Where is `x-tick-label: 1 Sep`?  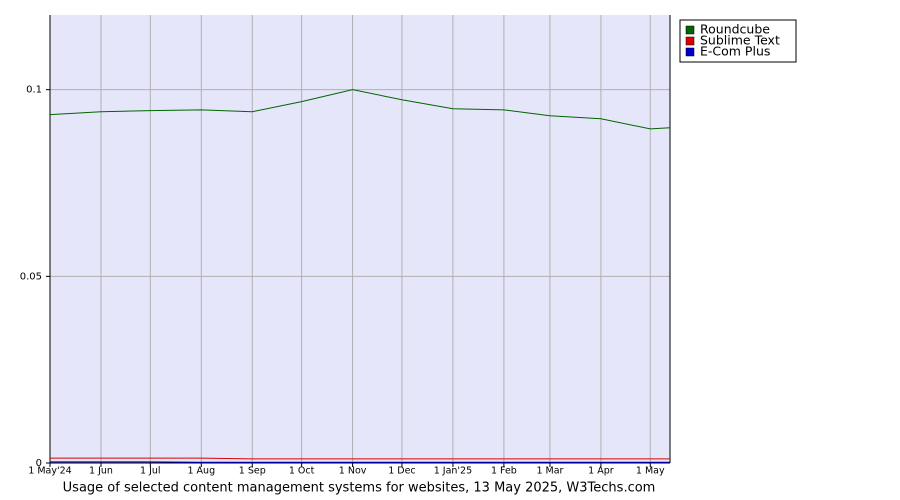 x-tick-label: 1 Sep is located at coordinates (252, 471).